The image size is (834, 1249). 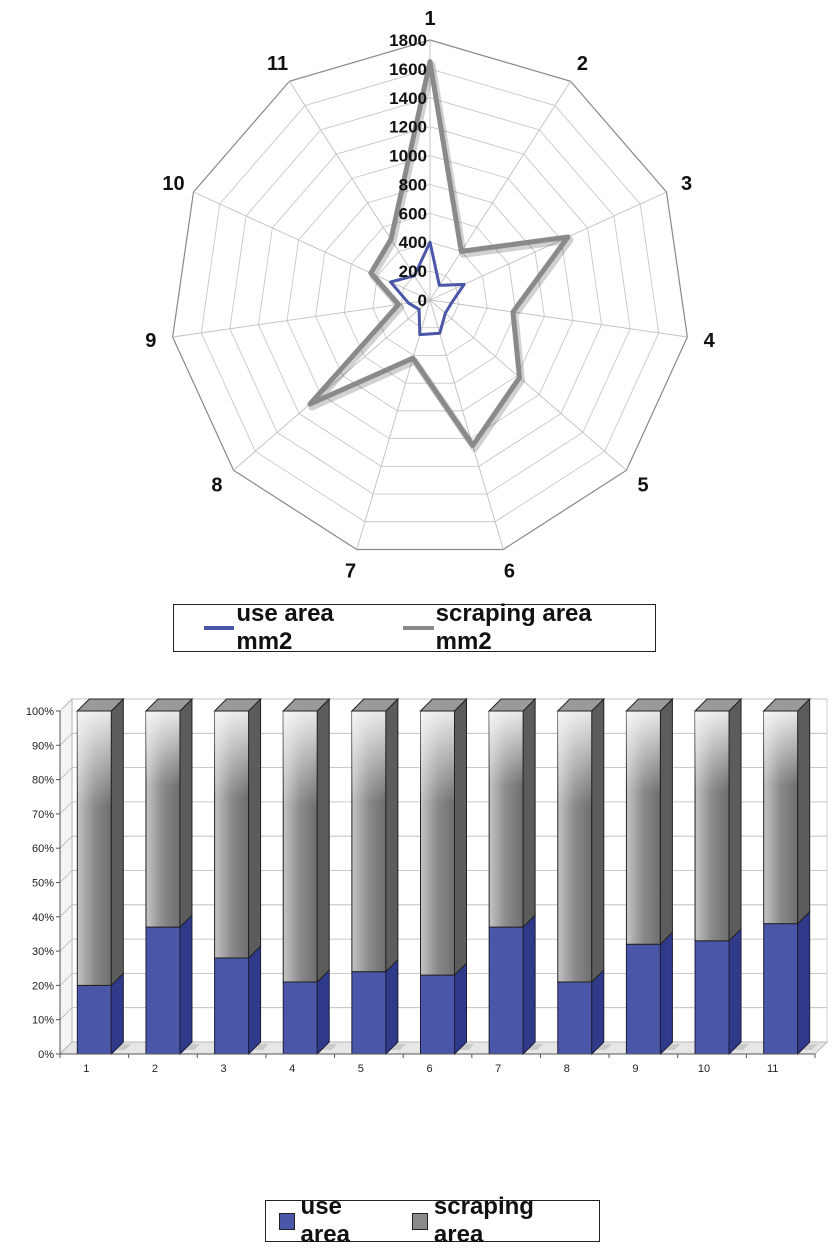 I want to click on radar-category-label: 6, so click(x=509, y=572).